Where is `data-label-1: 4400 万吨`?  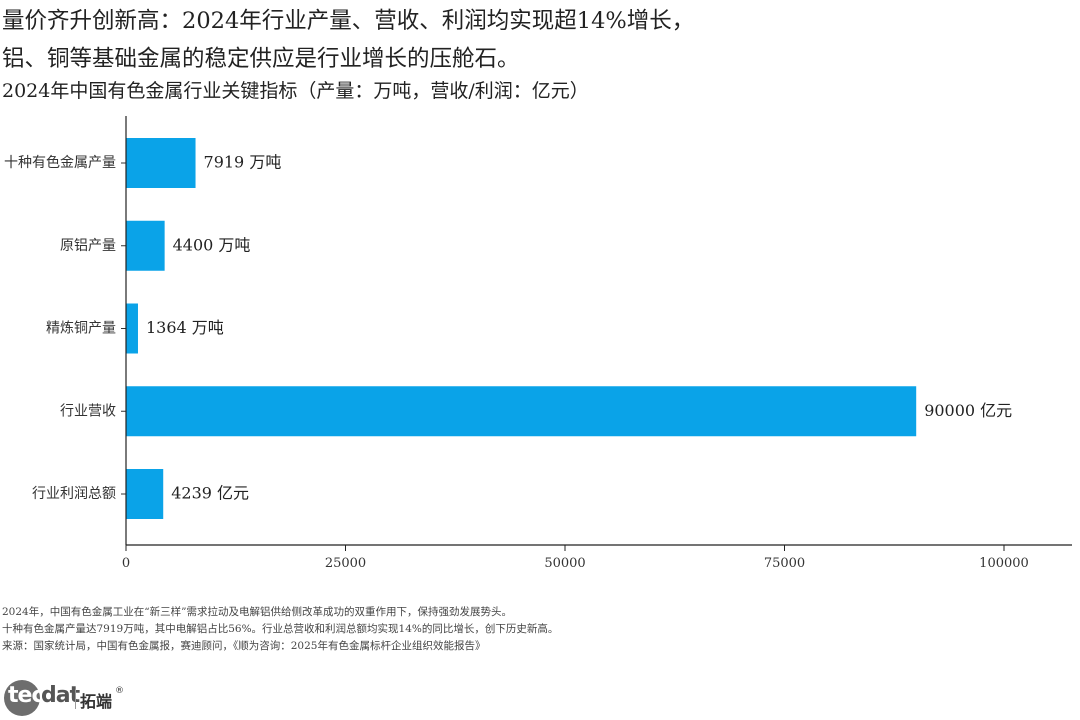
data-label-1: 4400 万吨 is located at coordinates (212, 244).